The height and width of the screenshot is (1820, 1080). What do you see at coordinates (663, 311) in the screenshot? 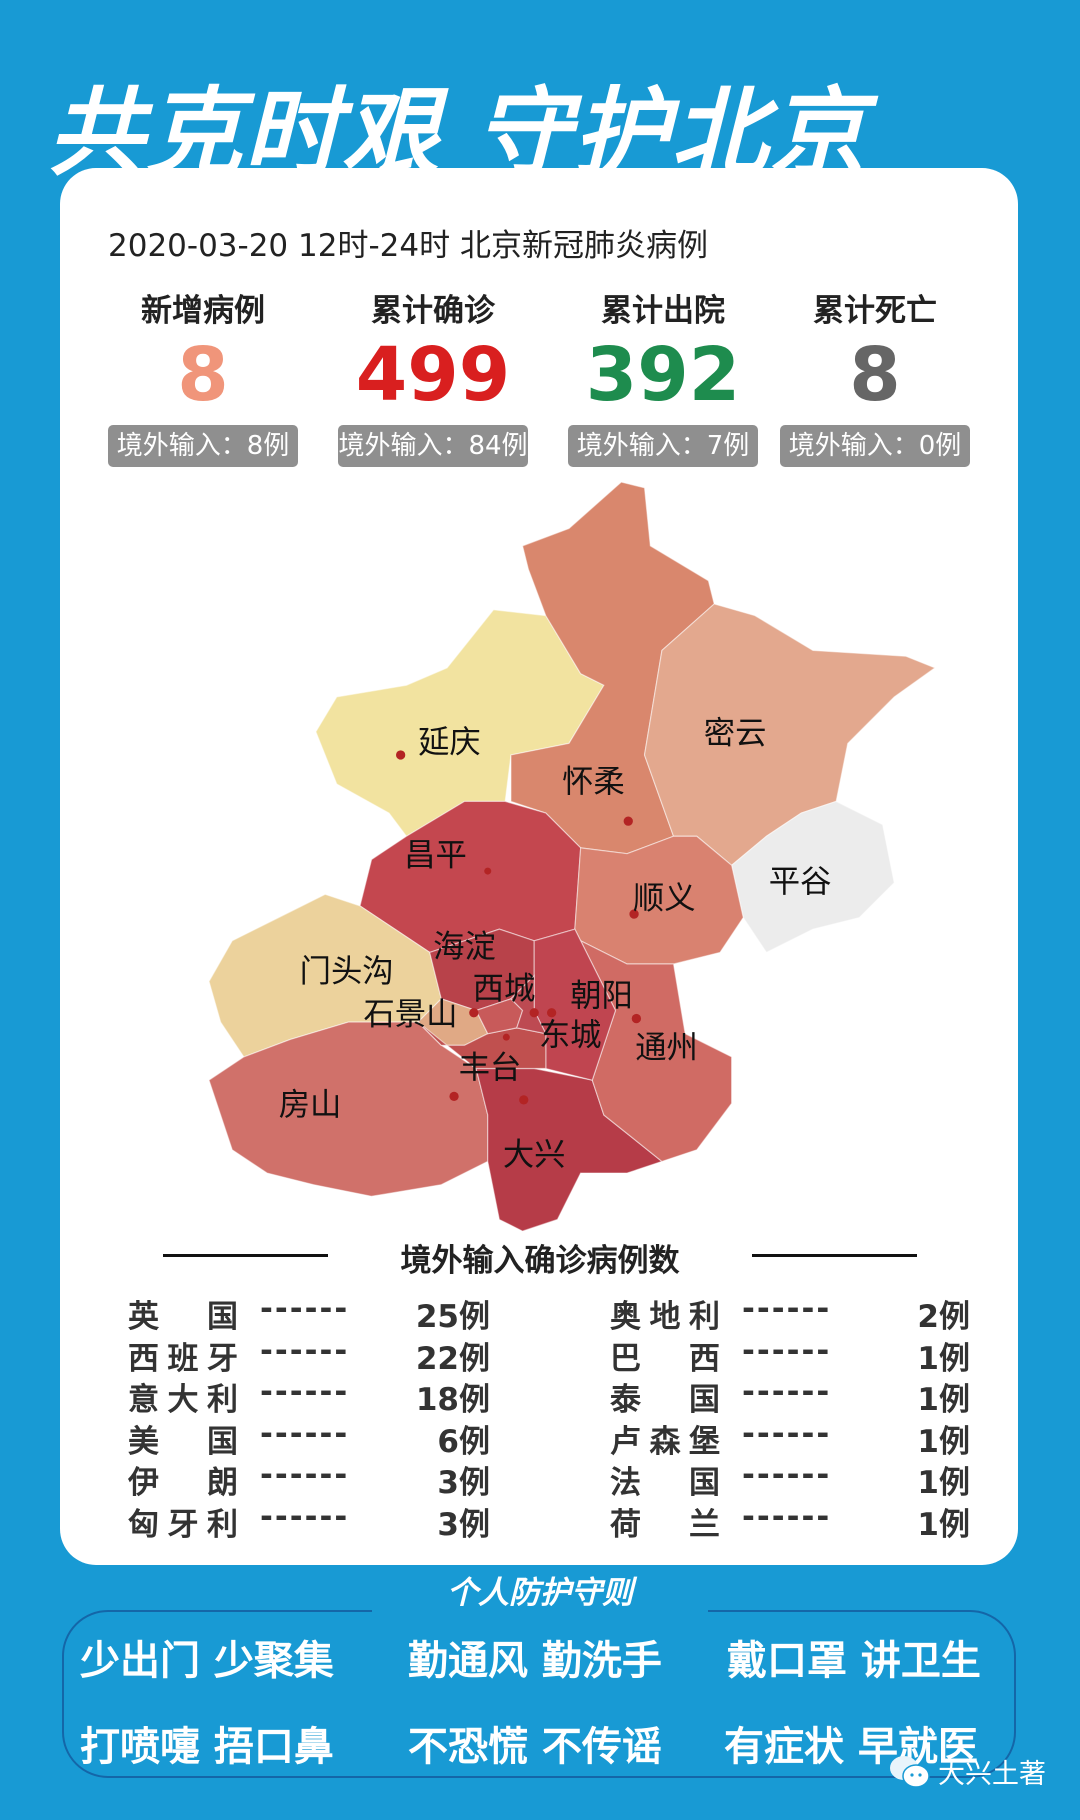
I see `stat-label: 累计出院` at bounding box center [663, 311].